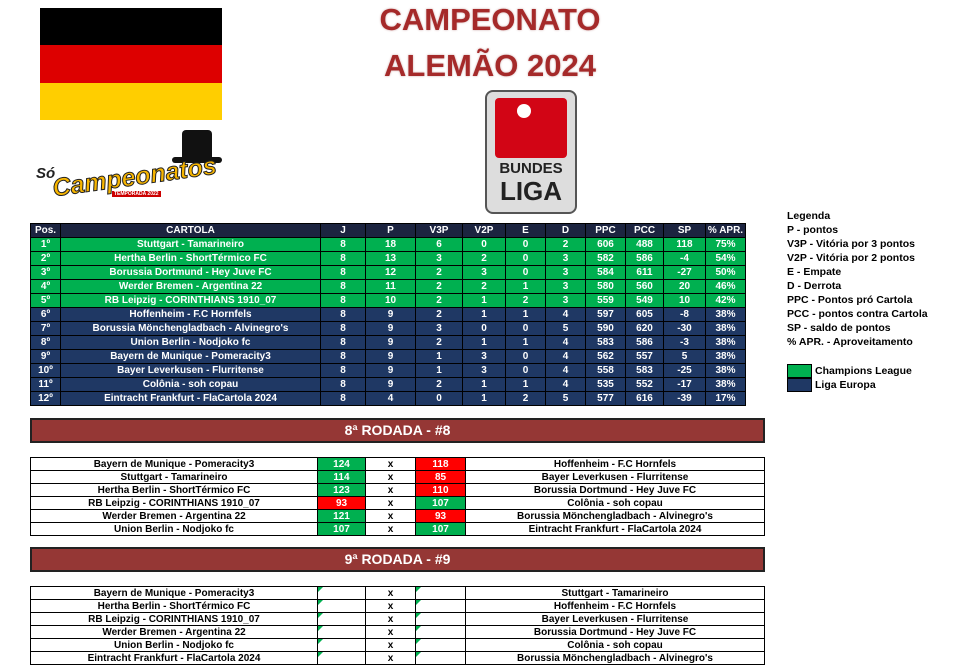  I want to click on away-score: 110, so click(440, 490).